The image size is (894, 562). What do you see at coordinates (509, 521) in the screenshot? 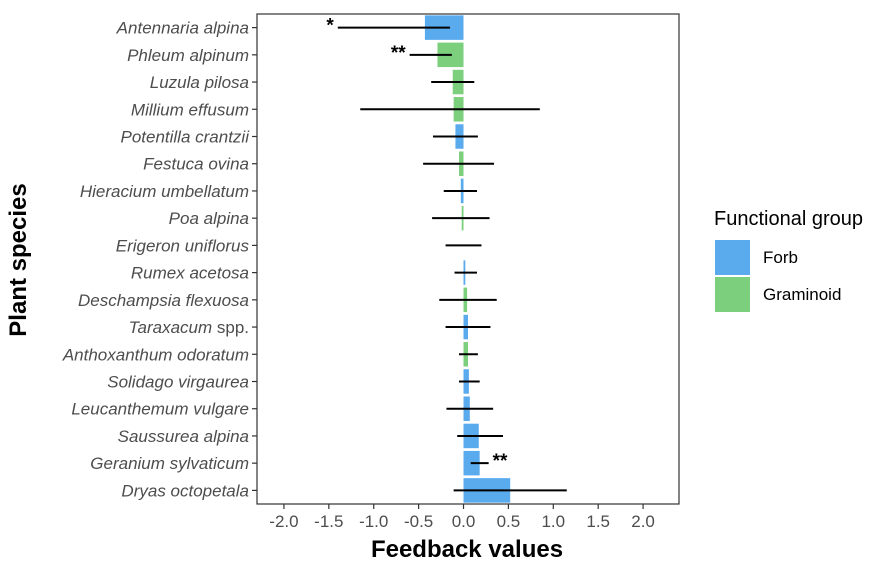
I see `x-tick-label: 0.5` at bounding box center [509, 521].